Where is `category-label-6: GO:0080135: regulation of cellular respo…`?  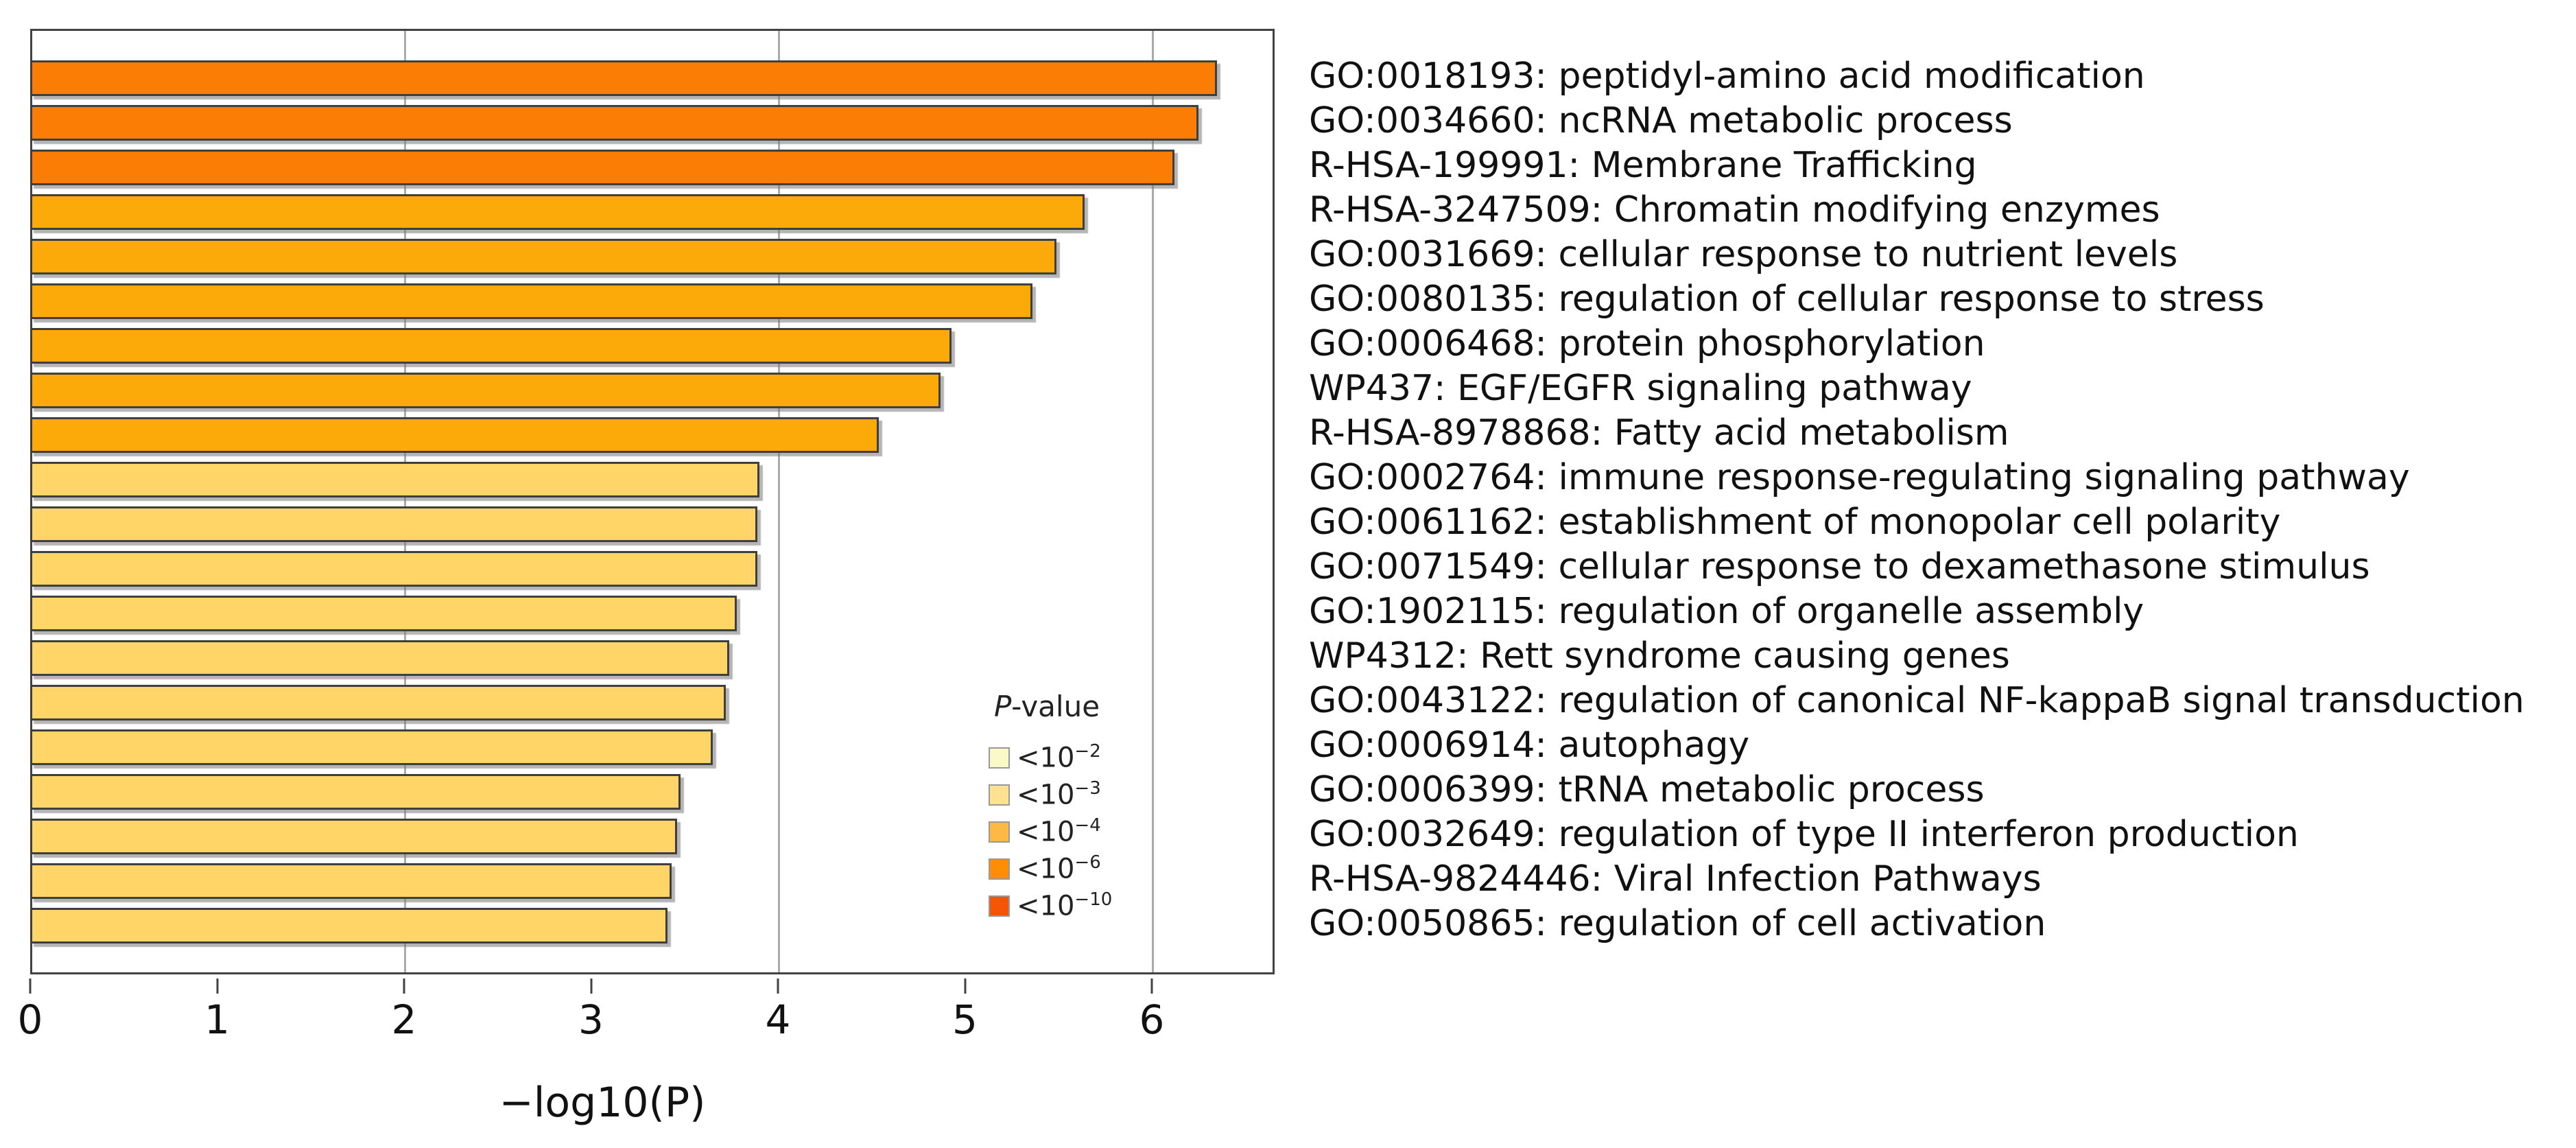
category-label-6: GO:0080135: regulation of cellular respo… is located at coordinates (1787, 299).